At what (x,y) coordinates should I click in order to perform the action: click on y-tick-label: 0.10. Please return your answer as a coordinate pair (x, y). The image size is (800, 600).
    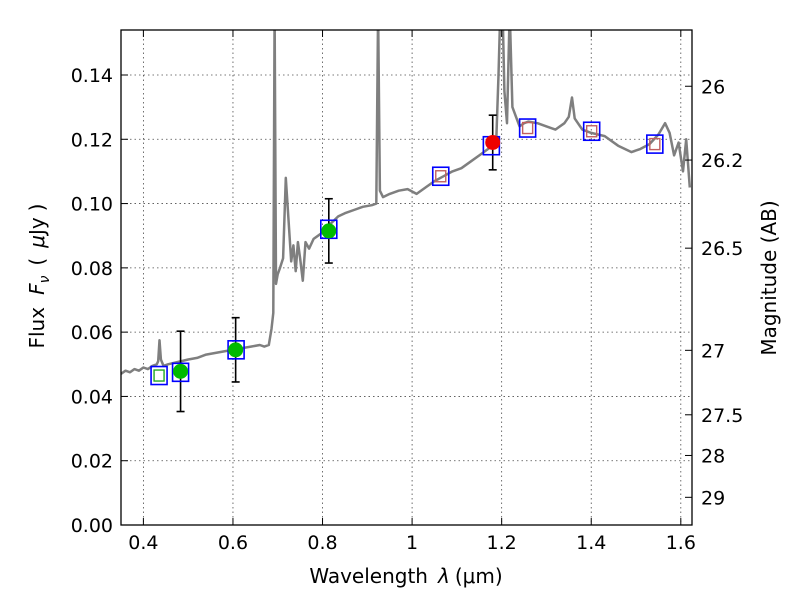
    Looking at the image, I should click on (92, 205).